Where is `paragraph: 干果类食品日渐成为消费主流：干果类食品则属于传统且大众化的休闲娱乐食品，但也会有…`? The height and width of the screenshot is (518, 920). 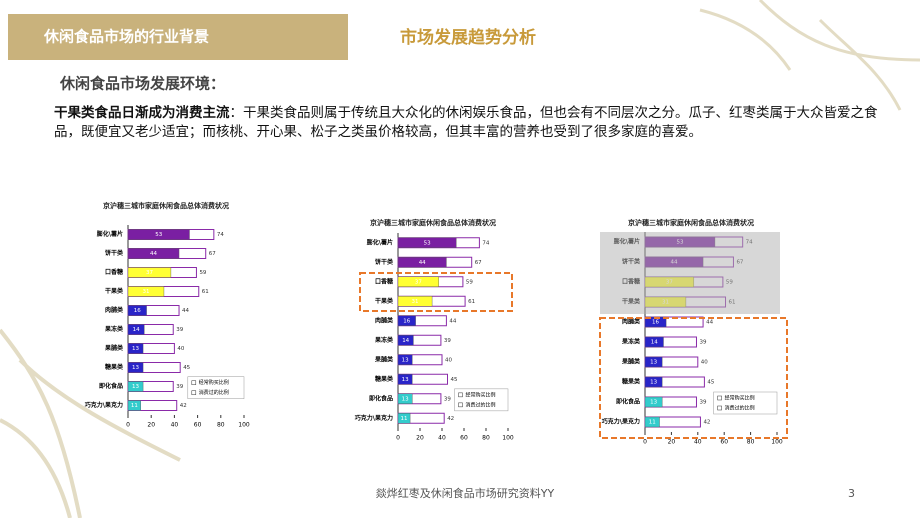
paragraph: 干果类食品日渐成为消费主流：干果类食品则属于传统且大众化的休闲娱乐食品，但也会有… is located at coordinates (474, 123).